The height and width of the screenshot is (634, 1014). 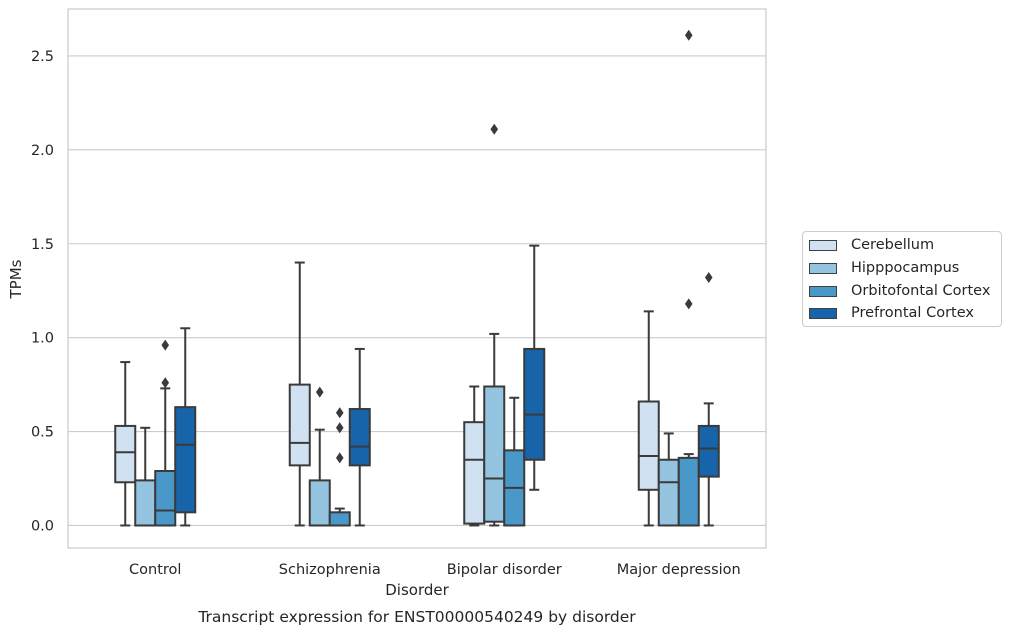 I want to click on x-tick-label: Schizophrenia, so click(x=330, y=570).